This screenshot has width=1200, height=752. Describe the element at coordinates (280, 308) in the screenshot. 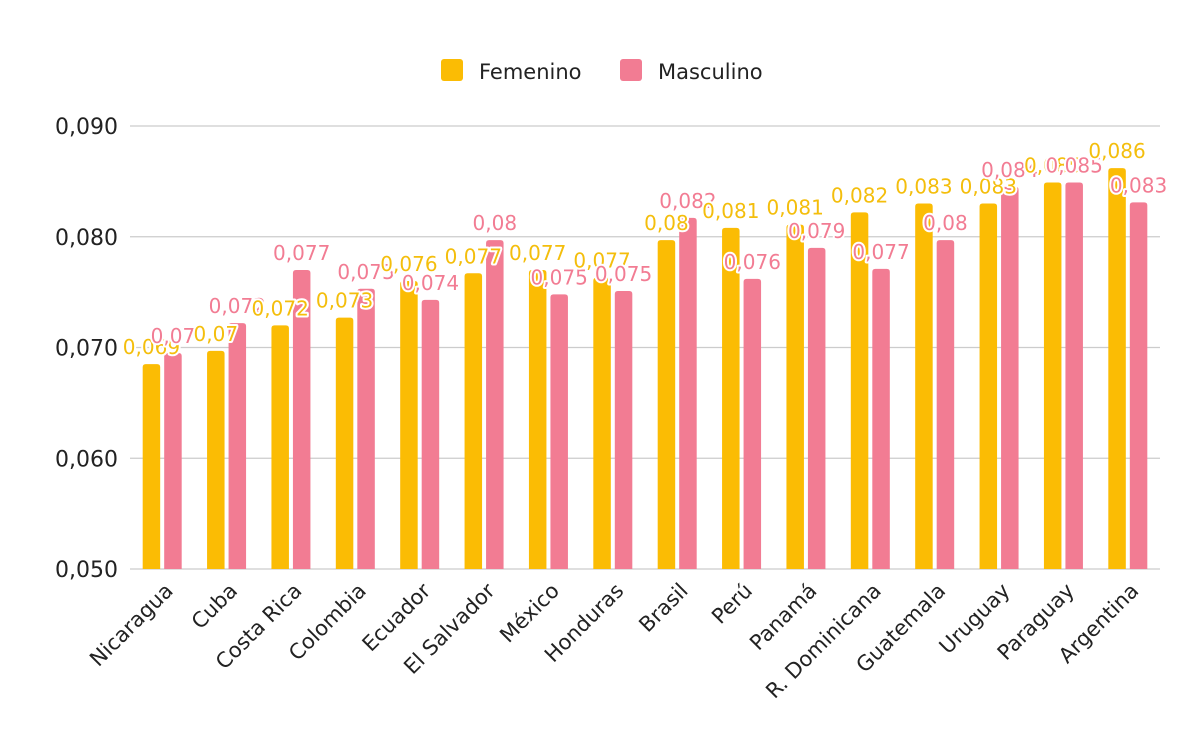

I see `data-label-femenino-2: 0,072` at that location.